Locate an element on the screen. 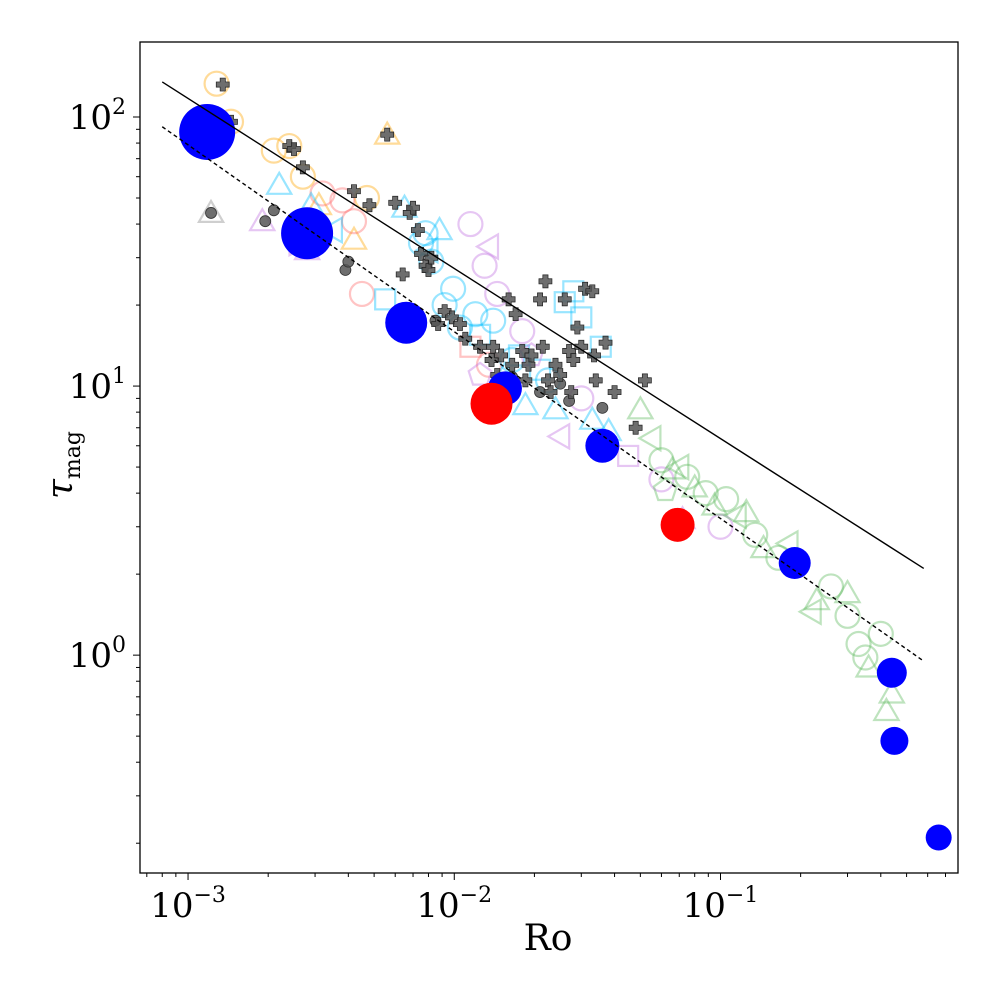 The width and height of the screenshot is (1000, 1000). x-tick-label: 10⁻¹ is located at coordinates (721, 904).